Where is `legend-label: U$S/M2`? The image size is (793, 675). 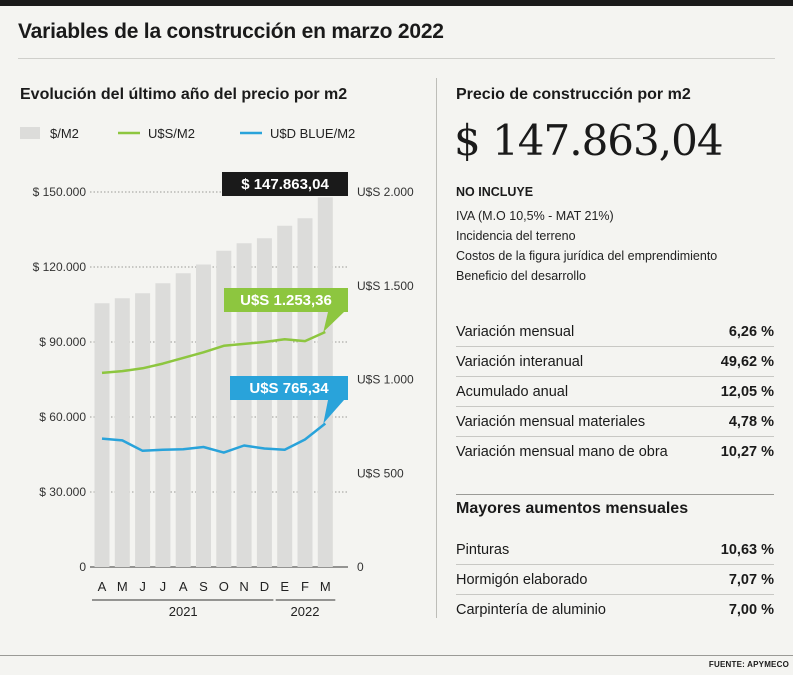
legend-label: U$S/M2 is located at coordinates (171, 133).